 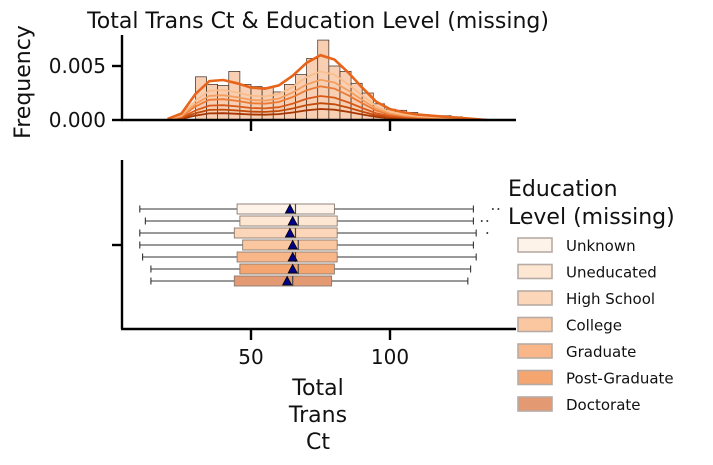 I want to click on boxplot-college, so click(x=306, y=245).